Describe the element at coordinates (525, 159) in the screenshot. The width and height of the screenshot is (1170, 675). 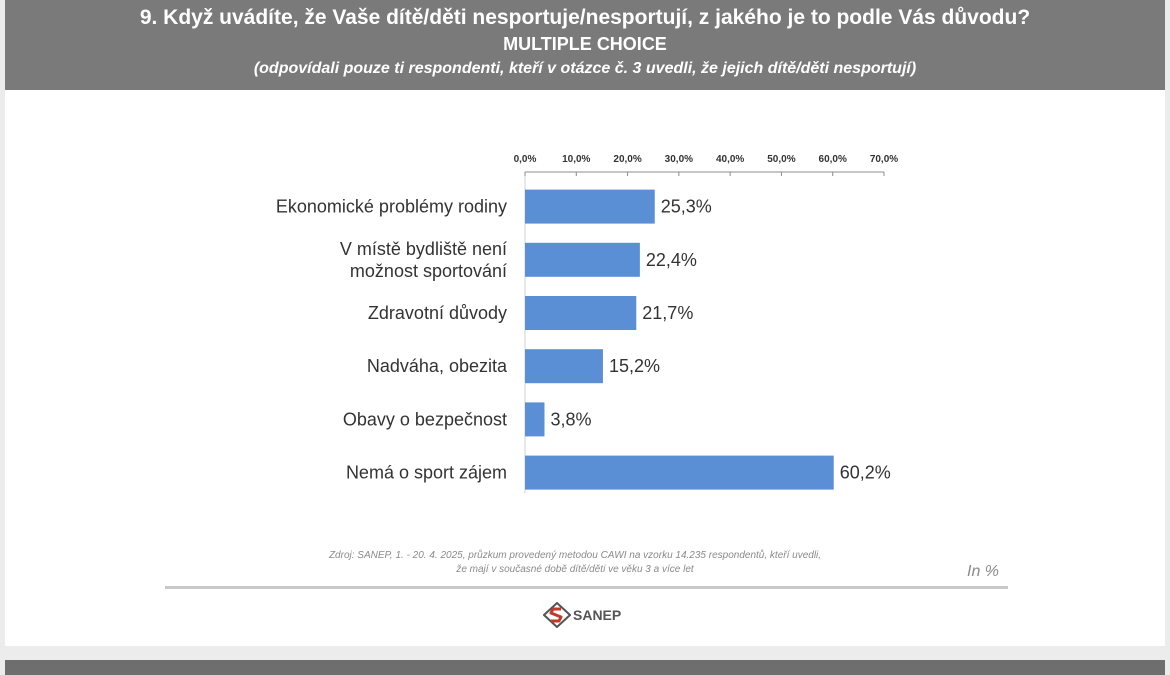
I see `x-tick-label: 0,0%` at that location.